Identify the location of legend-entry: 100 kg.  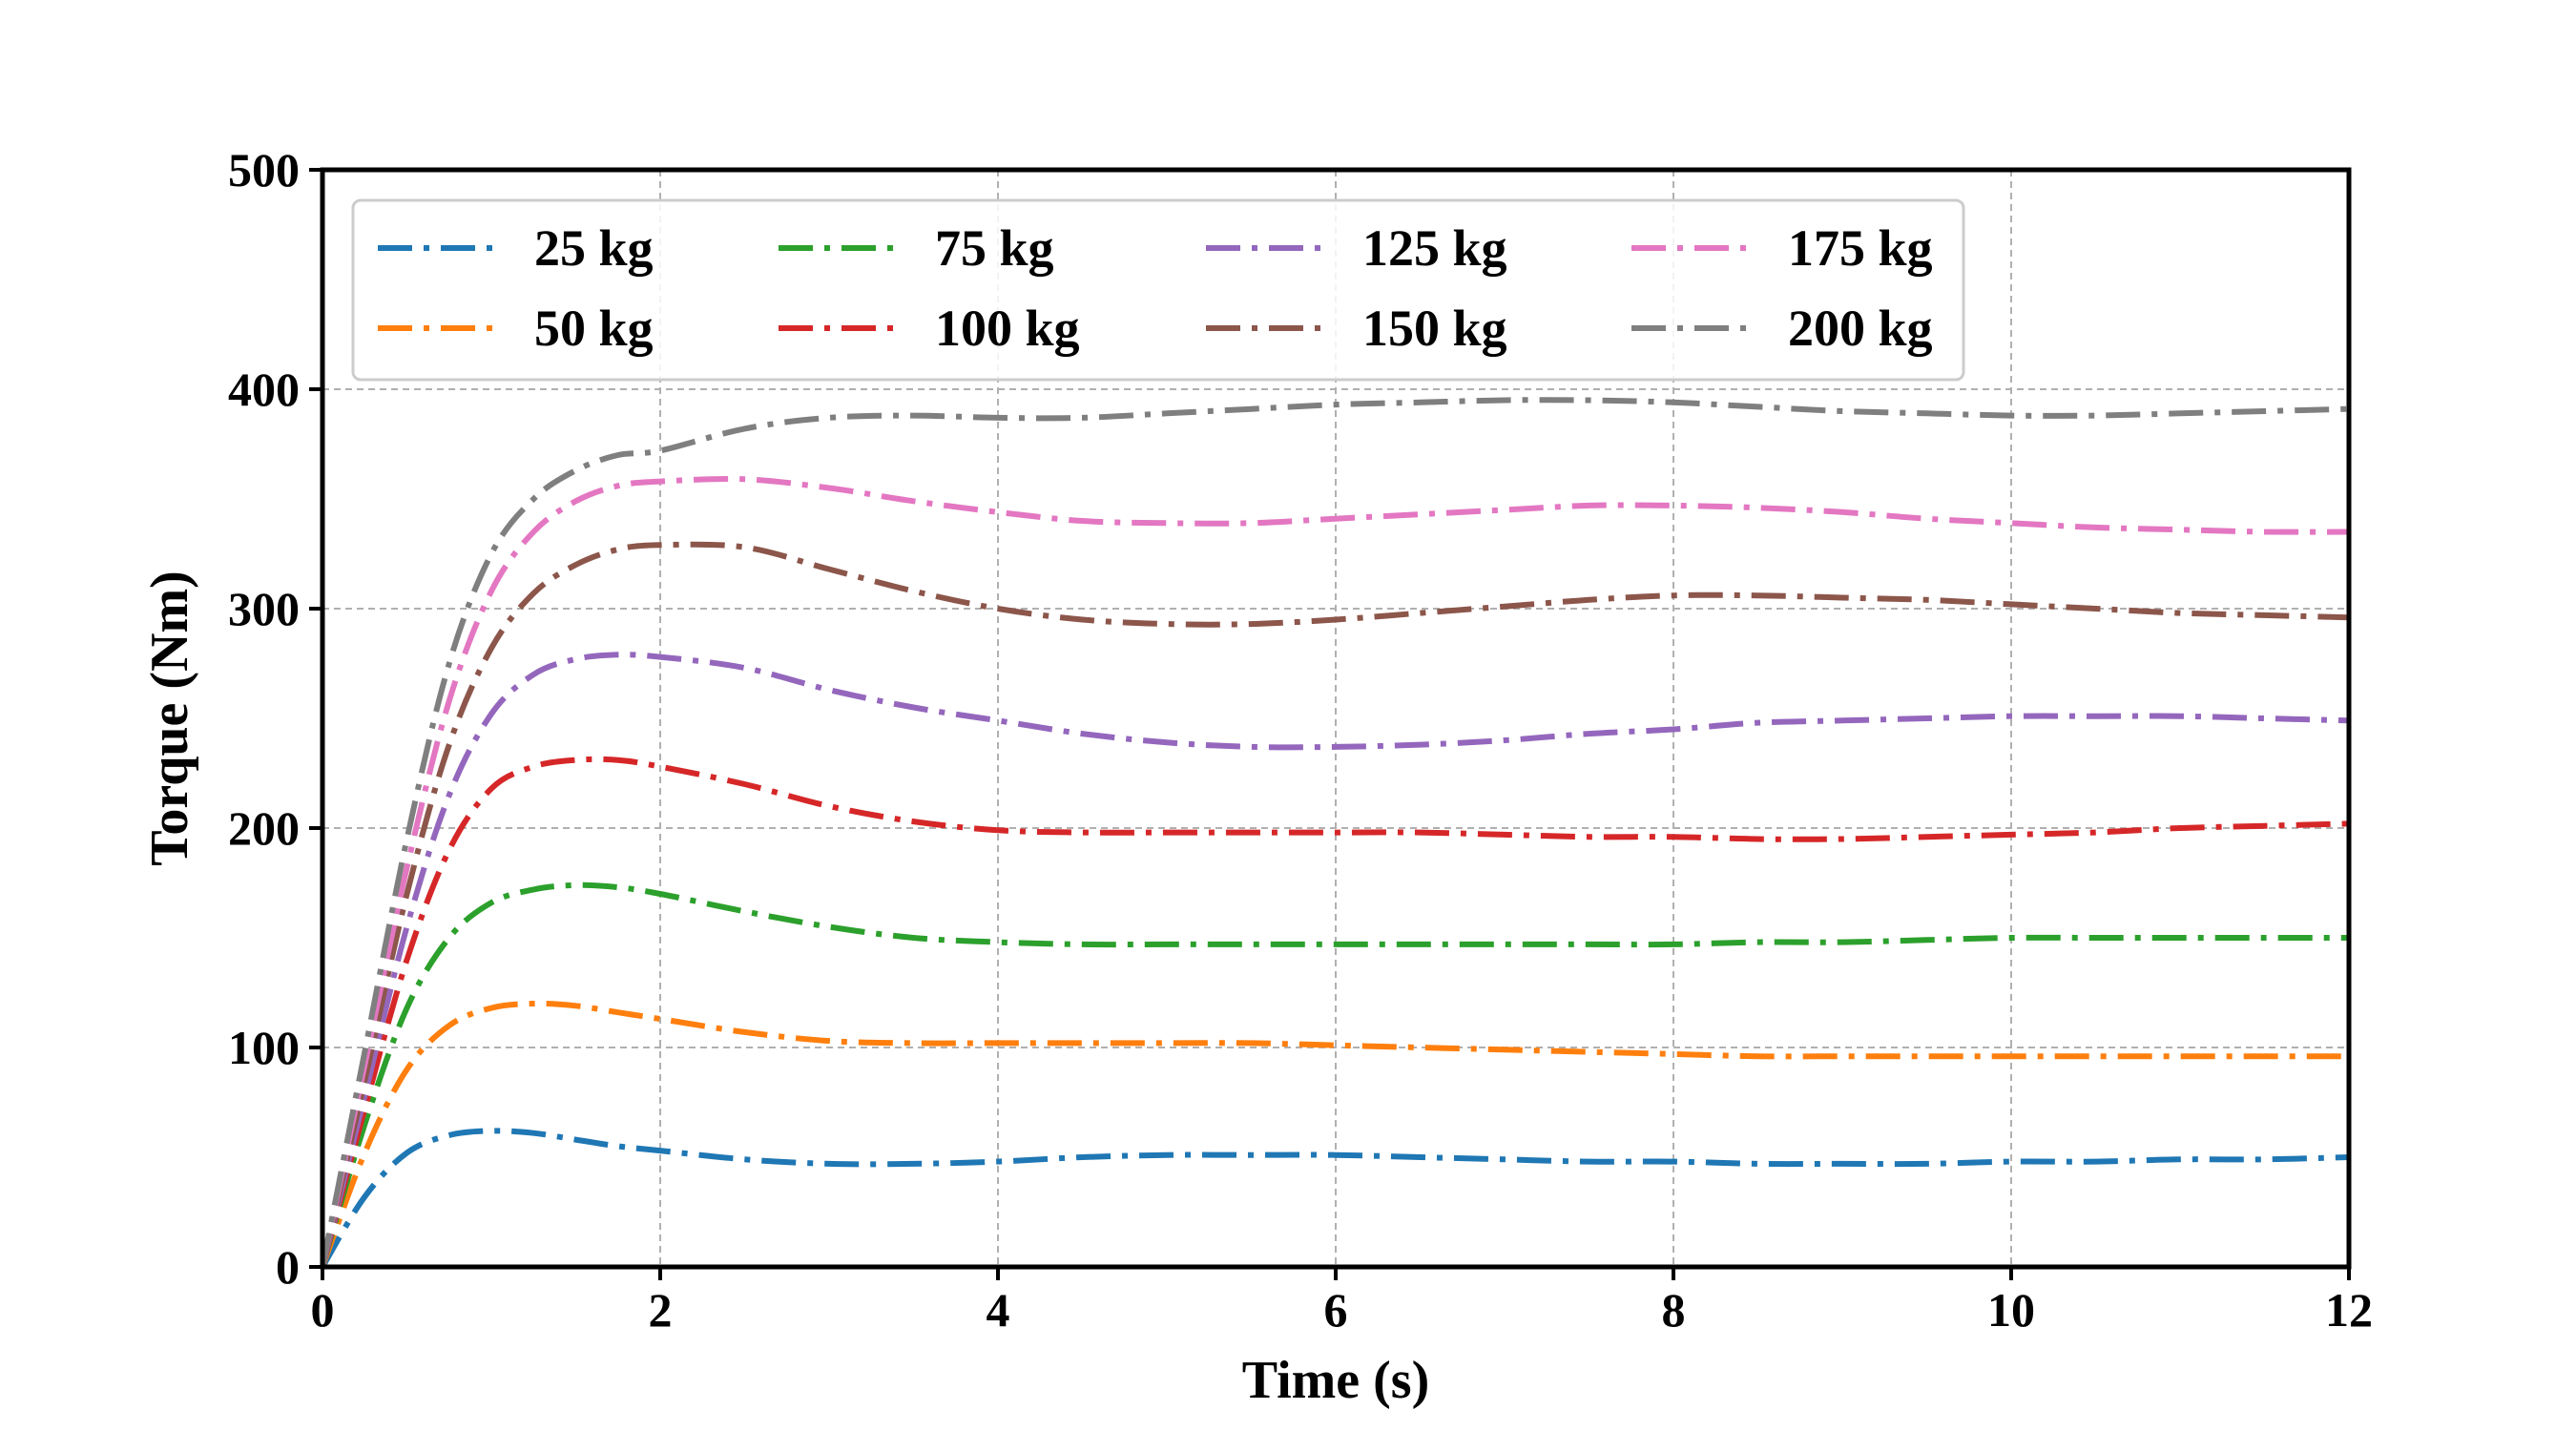
(929, 328).